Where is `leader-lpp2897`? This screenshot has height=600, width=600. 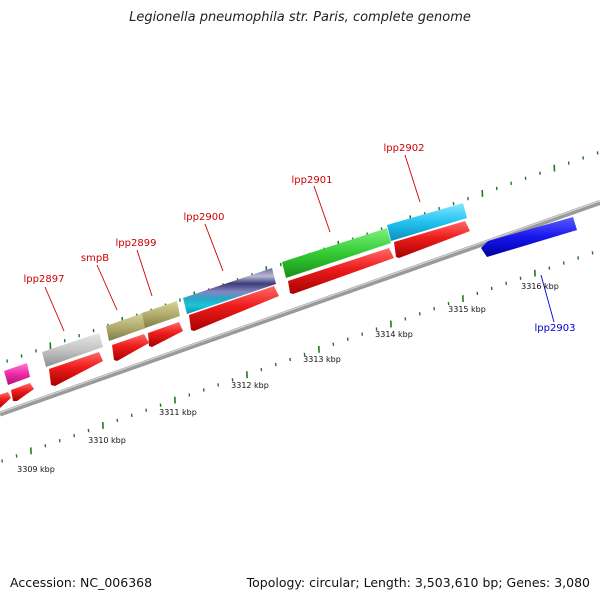 leader-lpp2897 is located at coordinates (54, 309).